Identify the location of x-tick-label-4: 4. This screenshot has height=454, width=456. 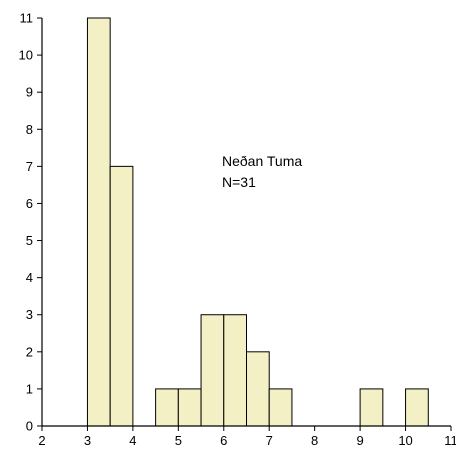
(132, 440).